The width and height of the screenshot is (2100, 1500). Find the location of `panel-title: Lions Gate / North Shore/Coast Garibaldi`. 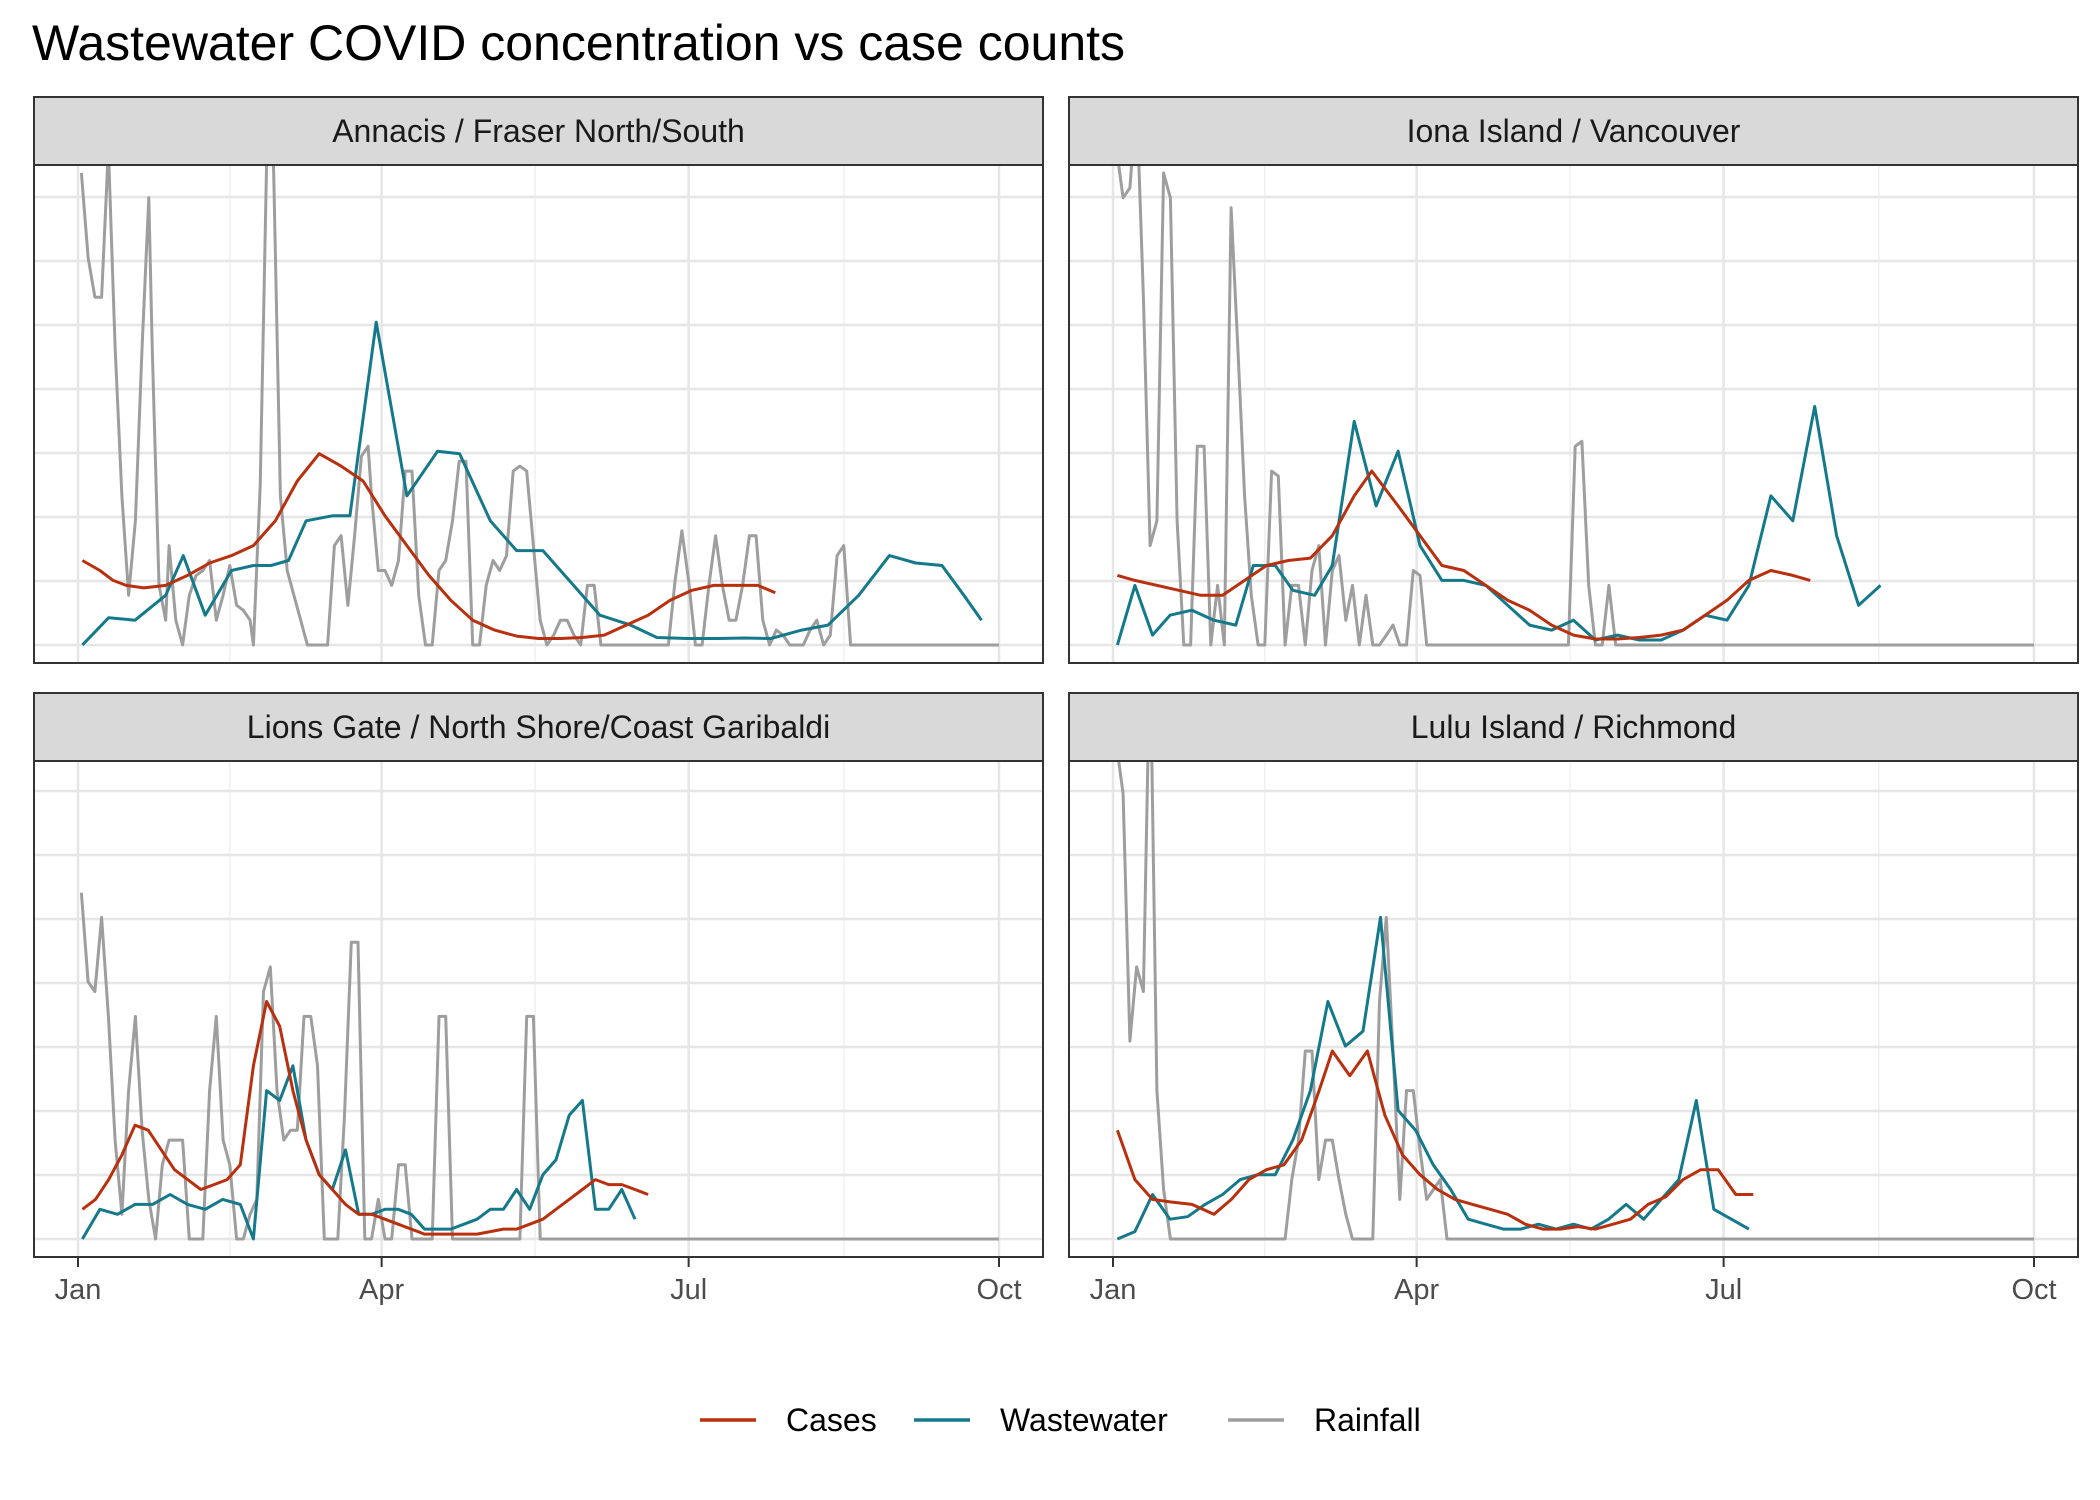

panel-title: Lions Gate / North Shore/Coast Garibaldi is located at coordinates (538, 727).